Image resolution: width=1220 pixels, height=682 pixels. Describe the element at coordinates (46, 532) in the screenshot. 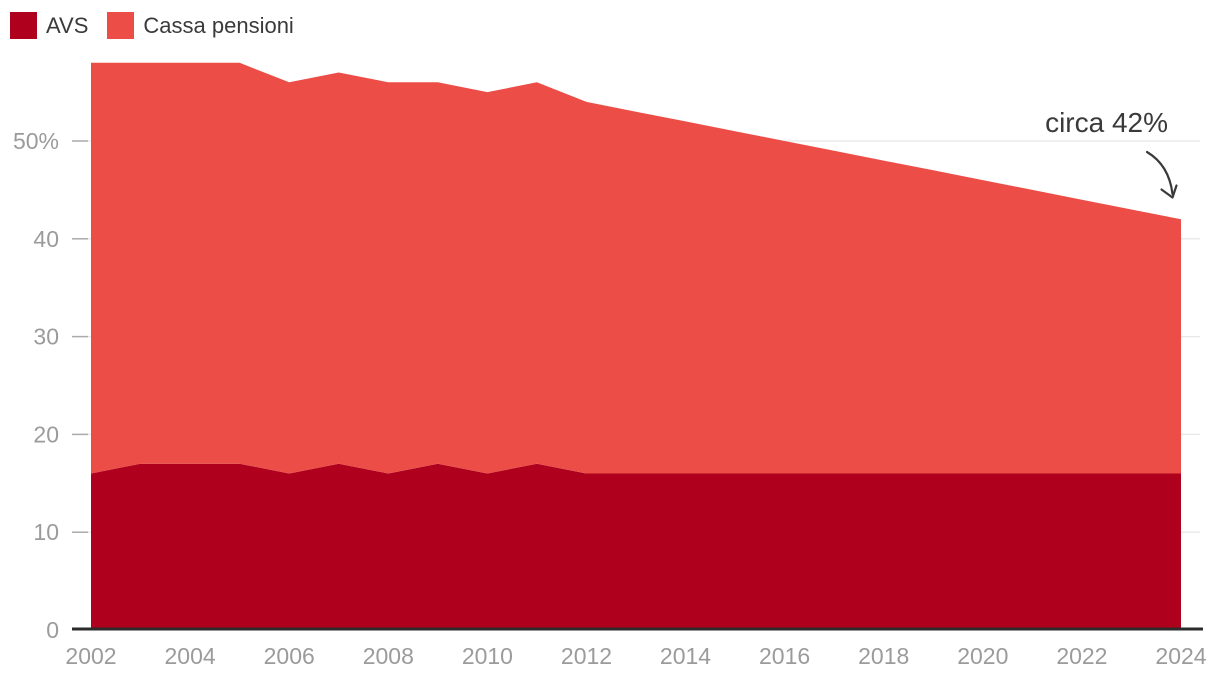

I see `y-tick-label-10: 10` at that location.